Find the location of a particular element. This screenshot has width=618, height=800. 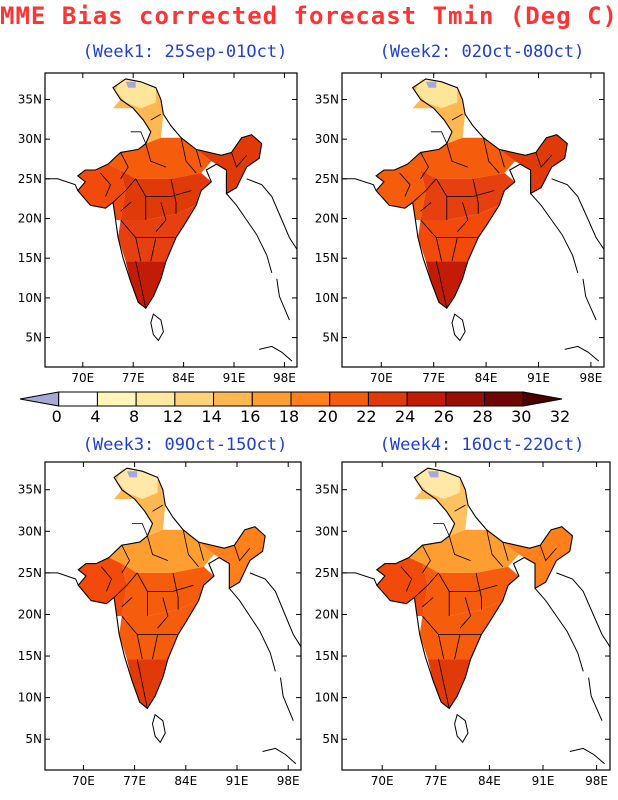

sri-lanka-outline is located at coordinates (461, 728).